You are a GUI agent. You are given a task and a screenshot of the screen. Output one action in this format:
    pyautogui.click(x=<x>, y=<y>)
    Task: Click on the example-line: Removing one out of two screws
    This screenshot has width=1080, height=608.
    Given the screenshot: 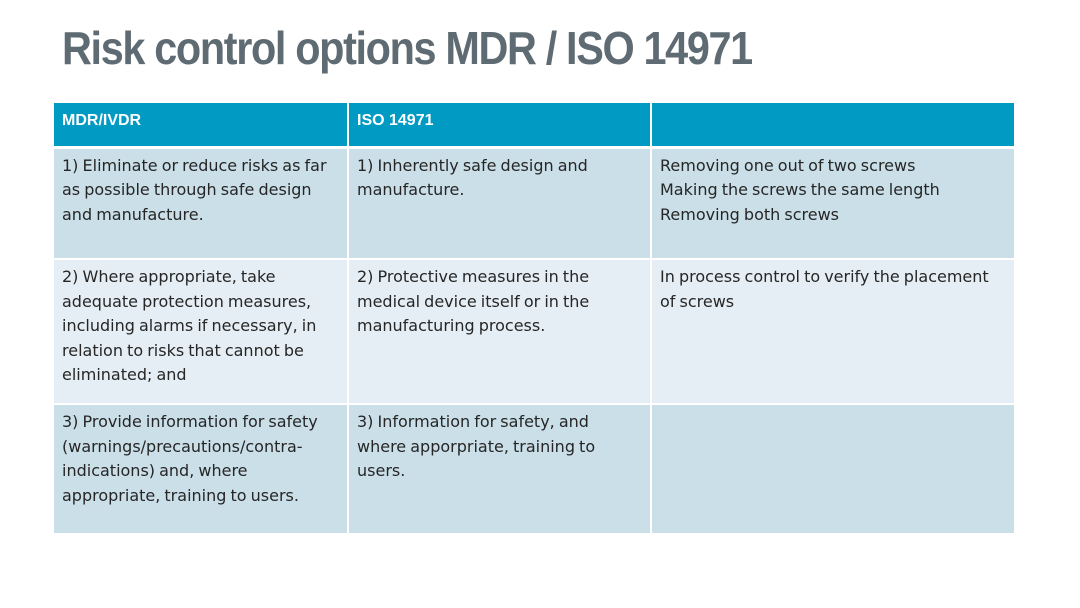 What is the action you would take?
    pyautogui.click(x=788, y=165)
    